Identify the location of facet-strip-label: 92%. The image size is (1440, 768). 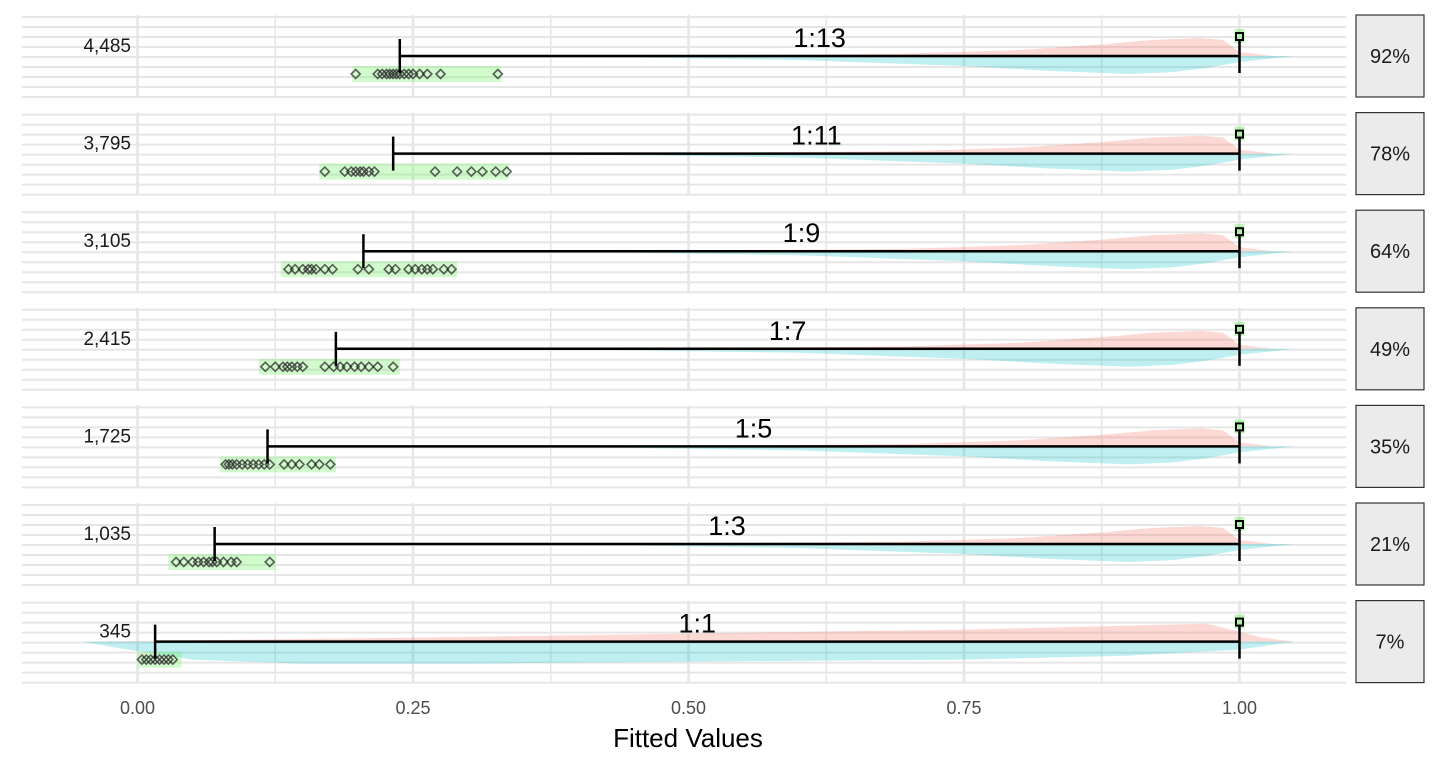
(1390, 57).